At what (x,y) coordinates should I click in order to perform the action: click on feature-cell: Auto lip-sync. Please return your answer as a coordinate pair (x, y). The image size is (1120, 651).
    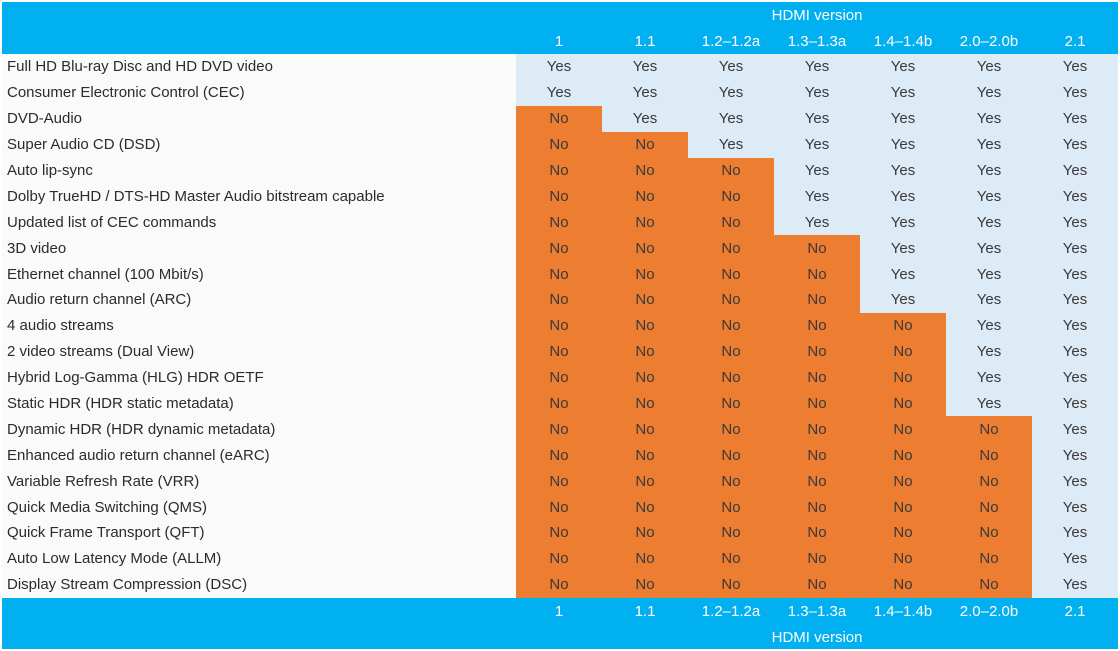
    Looking at the image, I should click on (259, 170).